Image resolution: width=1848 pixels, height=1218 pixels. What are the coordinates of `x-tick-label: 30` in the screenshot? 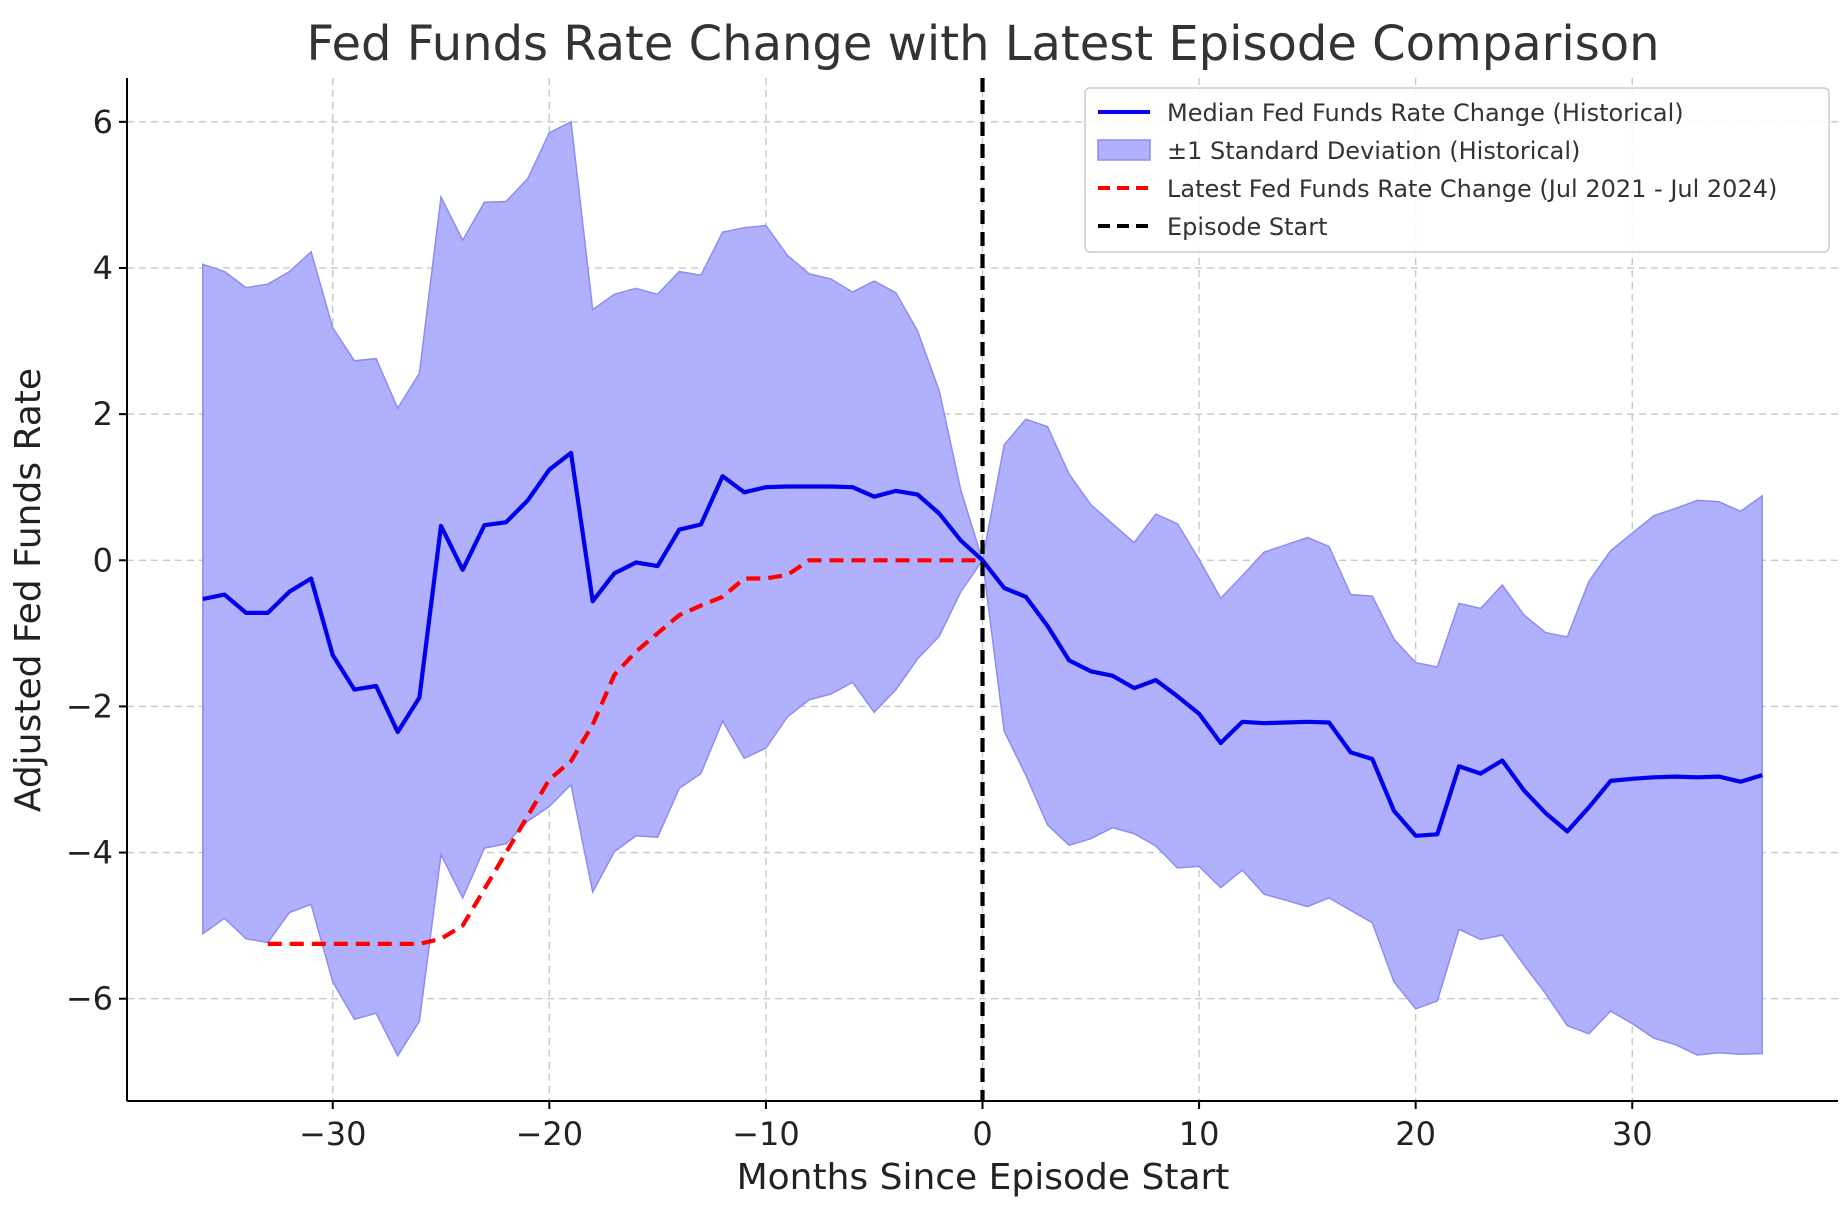 It's located at (1632, 1134).